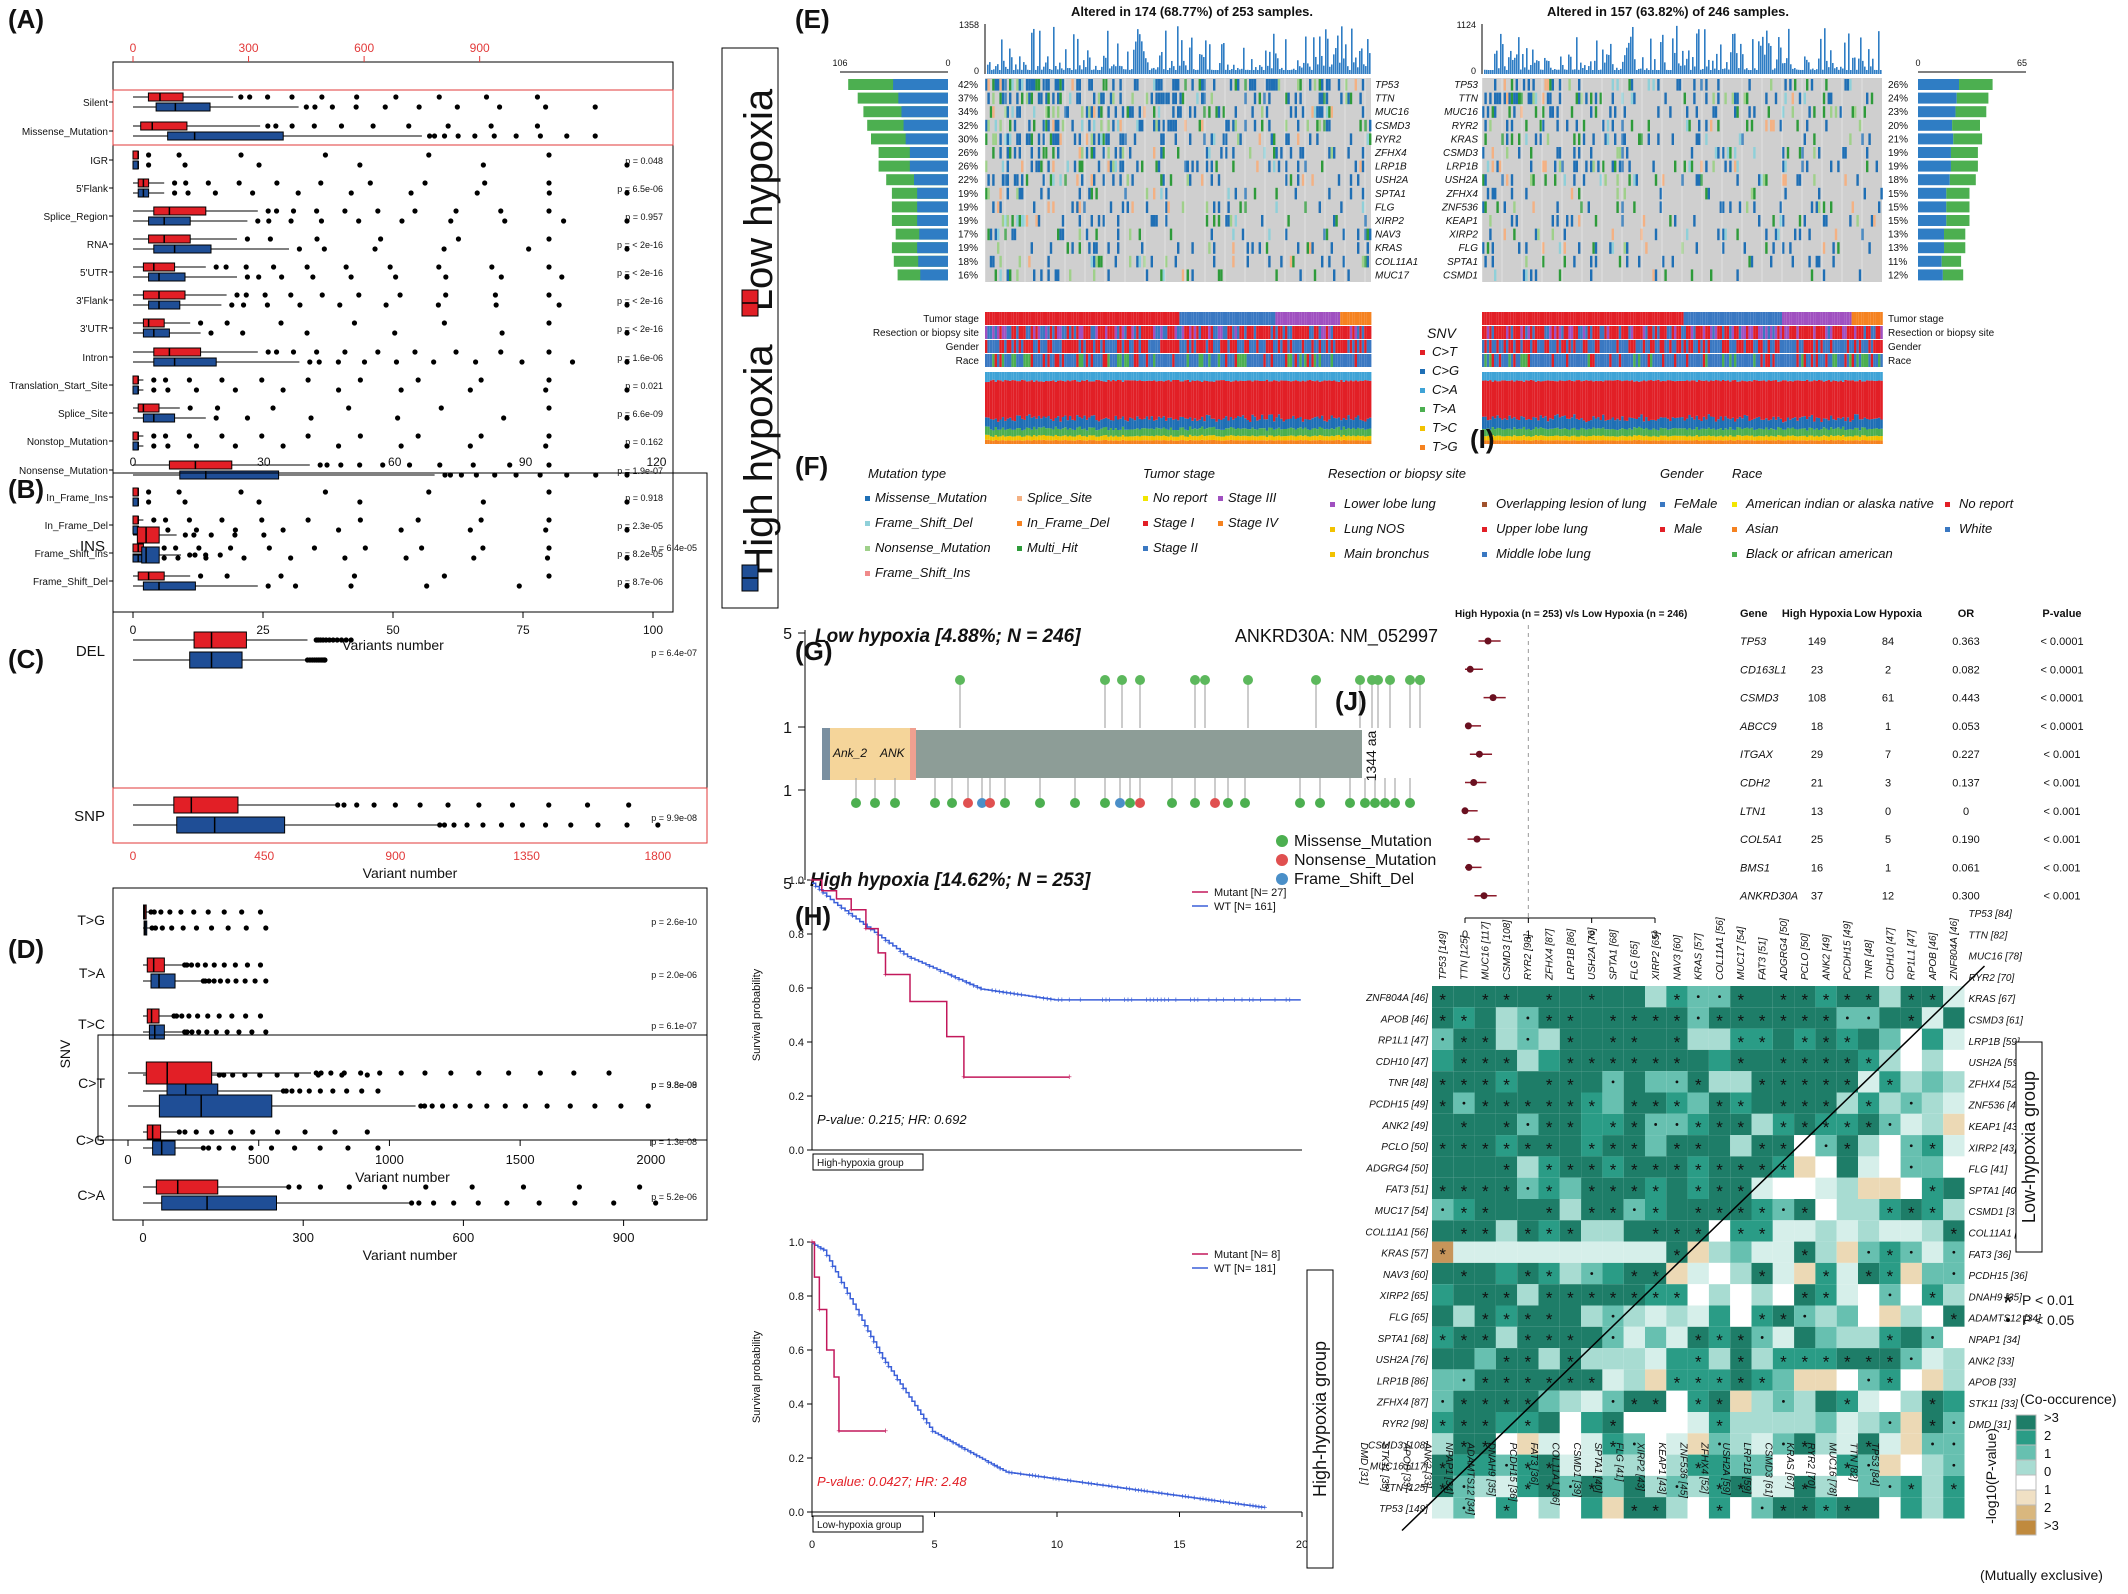 The image size is (2128, 1594). What do you see at coordinates (308, 436) in the screenshot?
I see `a-low-12-outlier` at bounding box center [308, 436].